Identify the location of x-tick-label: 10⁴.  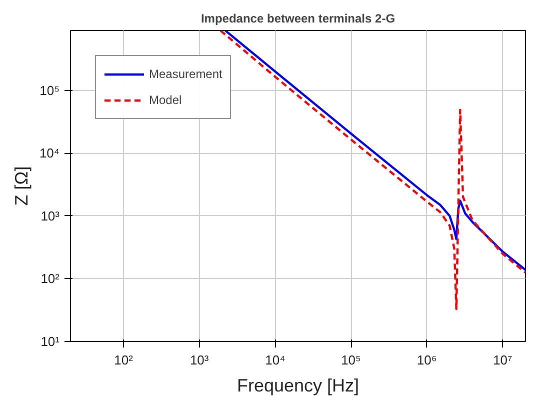
(275, 360).